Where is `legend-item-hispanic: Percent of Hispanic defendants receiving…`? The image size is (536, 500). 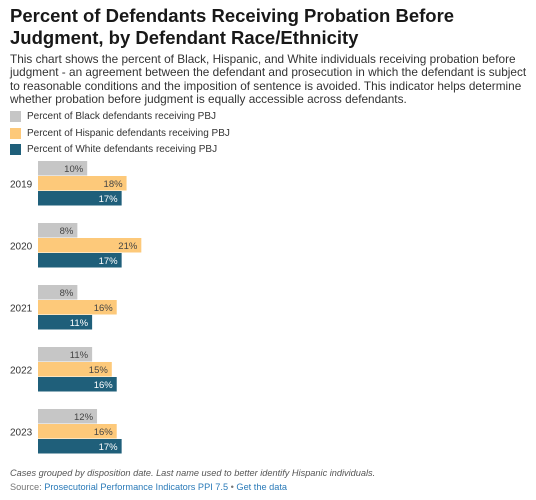
legend-item-hispanic: Percent of Hispanic defendants receiving… is located at coordinates (120, 133).